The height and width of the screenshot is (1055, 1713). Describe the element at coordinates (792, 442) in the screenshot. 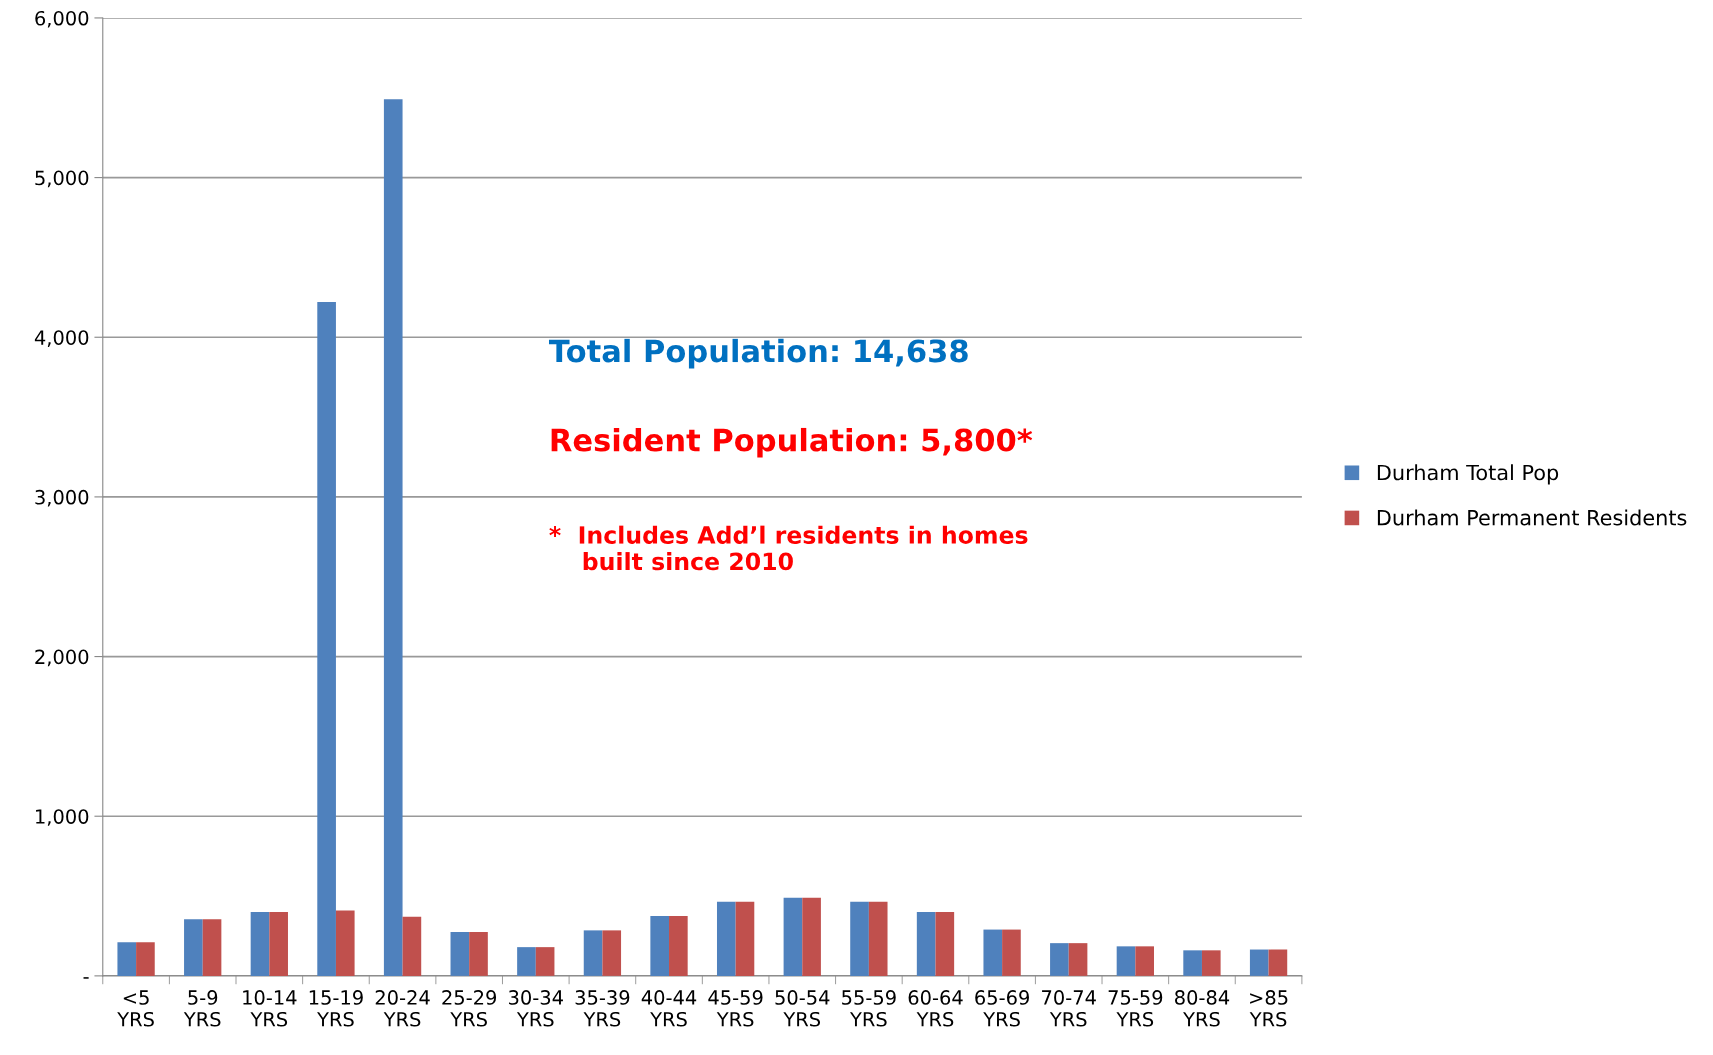

I see `annotation: Resident Population: 5,800*` at that location.